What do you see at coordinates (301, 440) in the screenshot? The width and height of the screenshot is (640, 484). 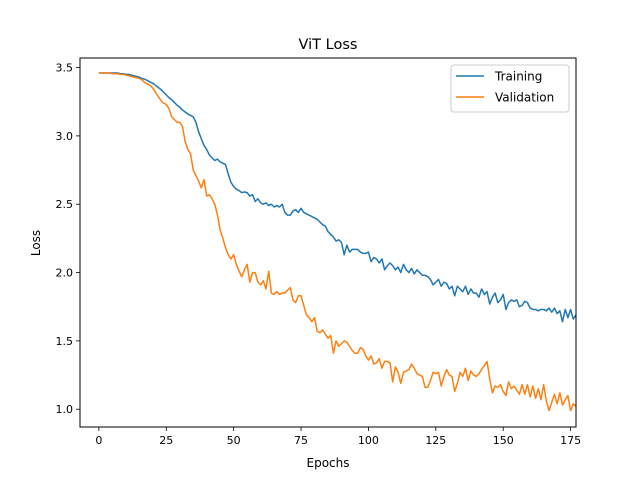 I see `x-tick-label: 75` at bounding box center [301, 440].